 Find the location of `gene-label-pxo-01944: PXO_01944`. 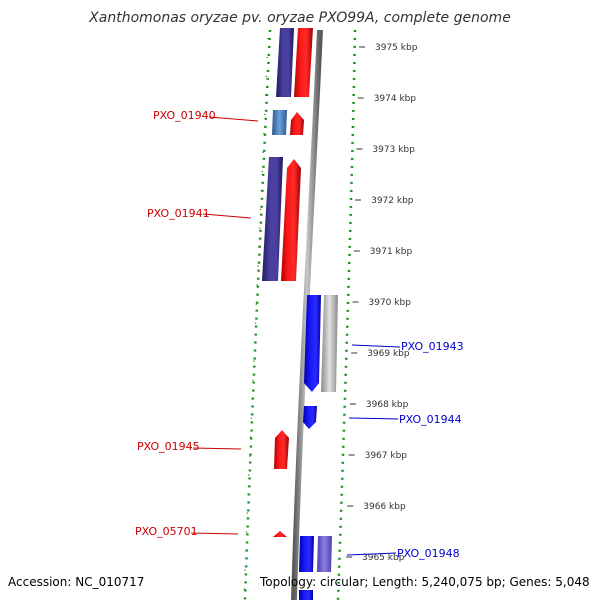

gene-label-pxo-01944: PXO_01944 is located at coordinates (430, 419).